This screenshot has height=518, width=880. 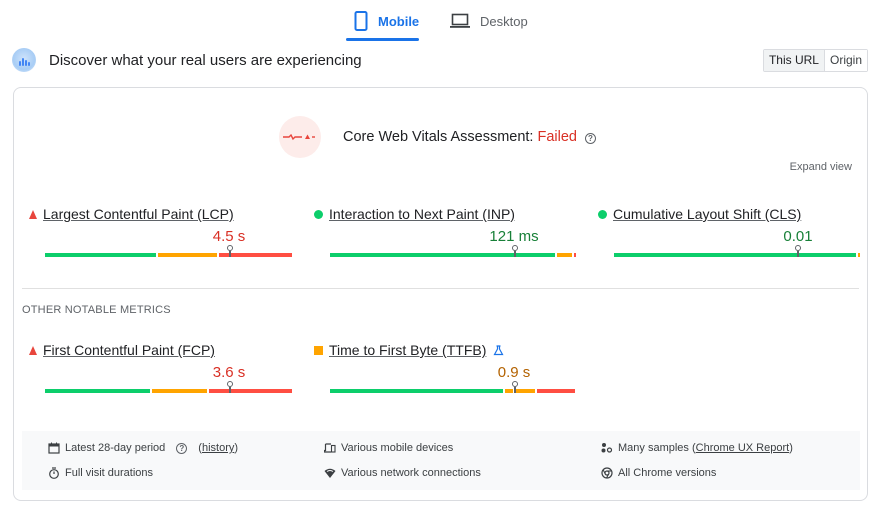 What do you see at coordinates (182, 448) in the screenshot?
I see `period-help-icon: ?` at bounding box center [182, 448].